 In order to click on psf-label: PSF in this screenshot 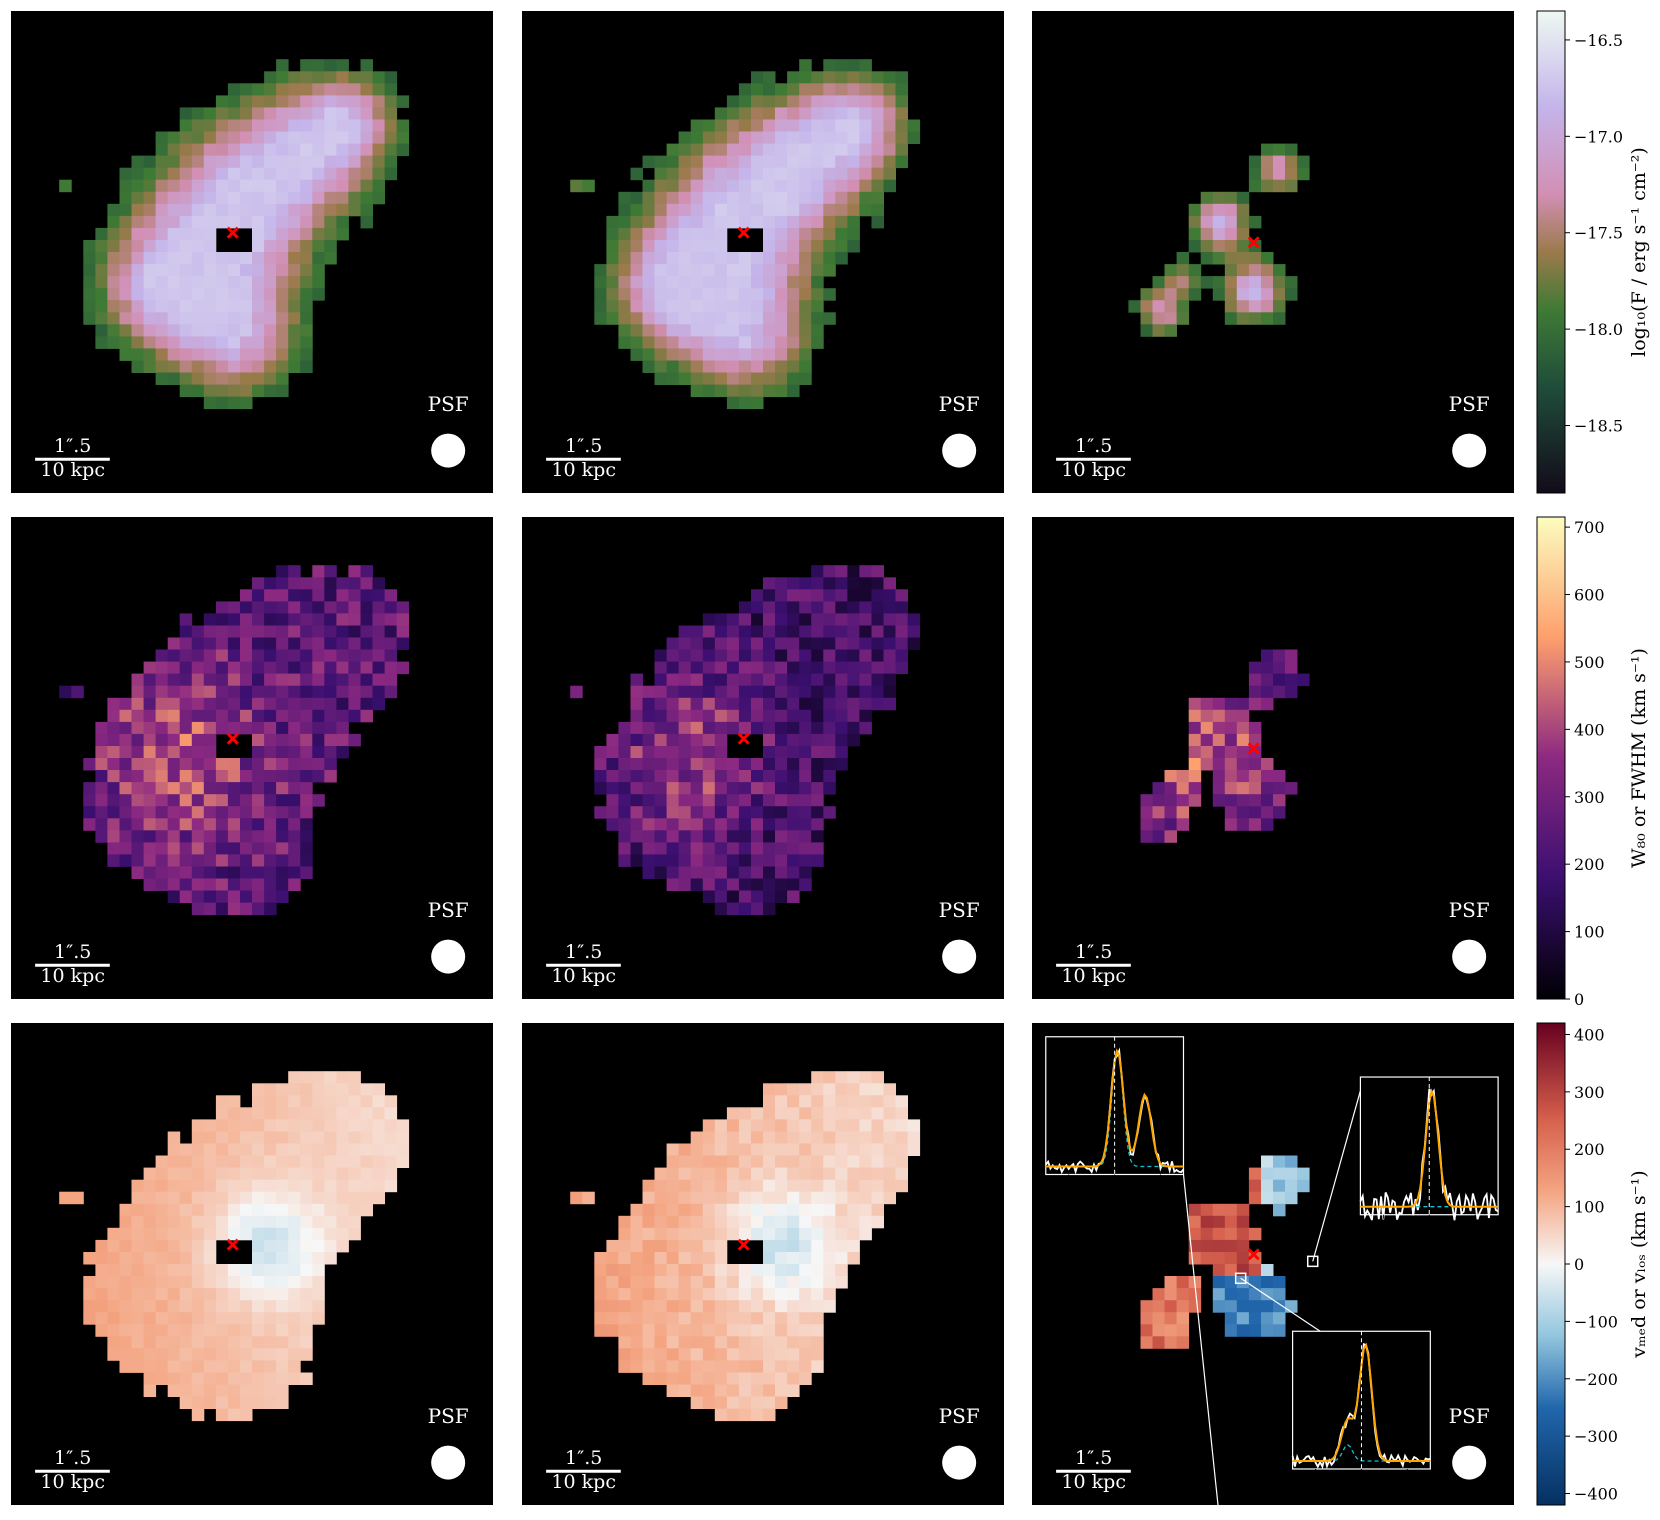, I will do `click(959, 404)`.